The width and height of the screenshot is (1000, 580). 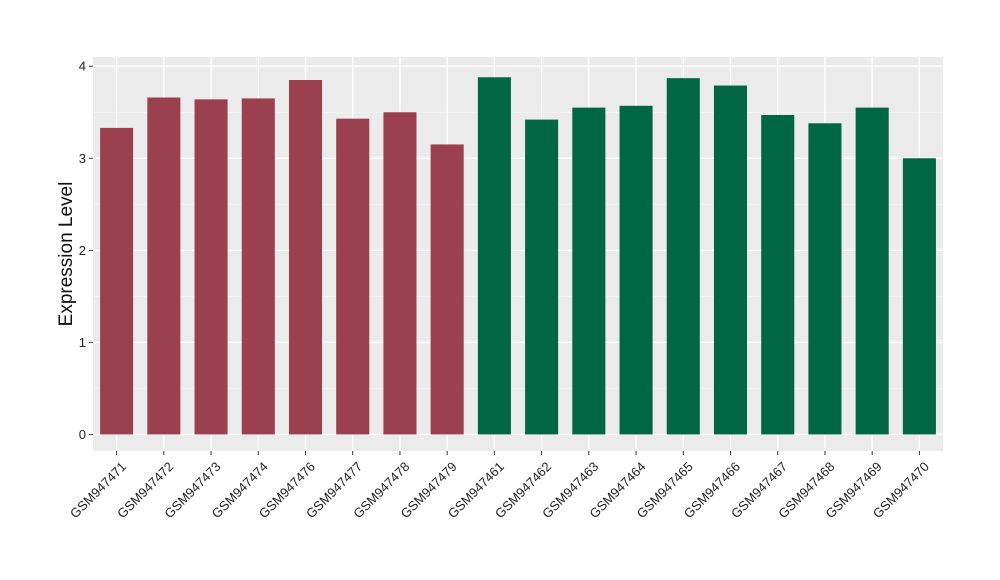 What do you see at coordinates (353, 276) in the screenshot?
I see `bar-GSM947477` at bounding box center [353, 276].